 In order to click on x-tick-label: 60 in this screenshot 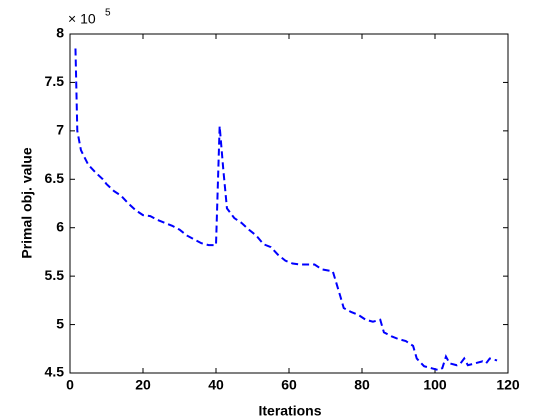, I will do `click(289, 385)`.